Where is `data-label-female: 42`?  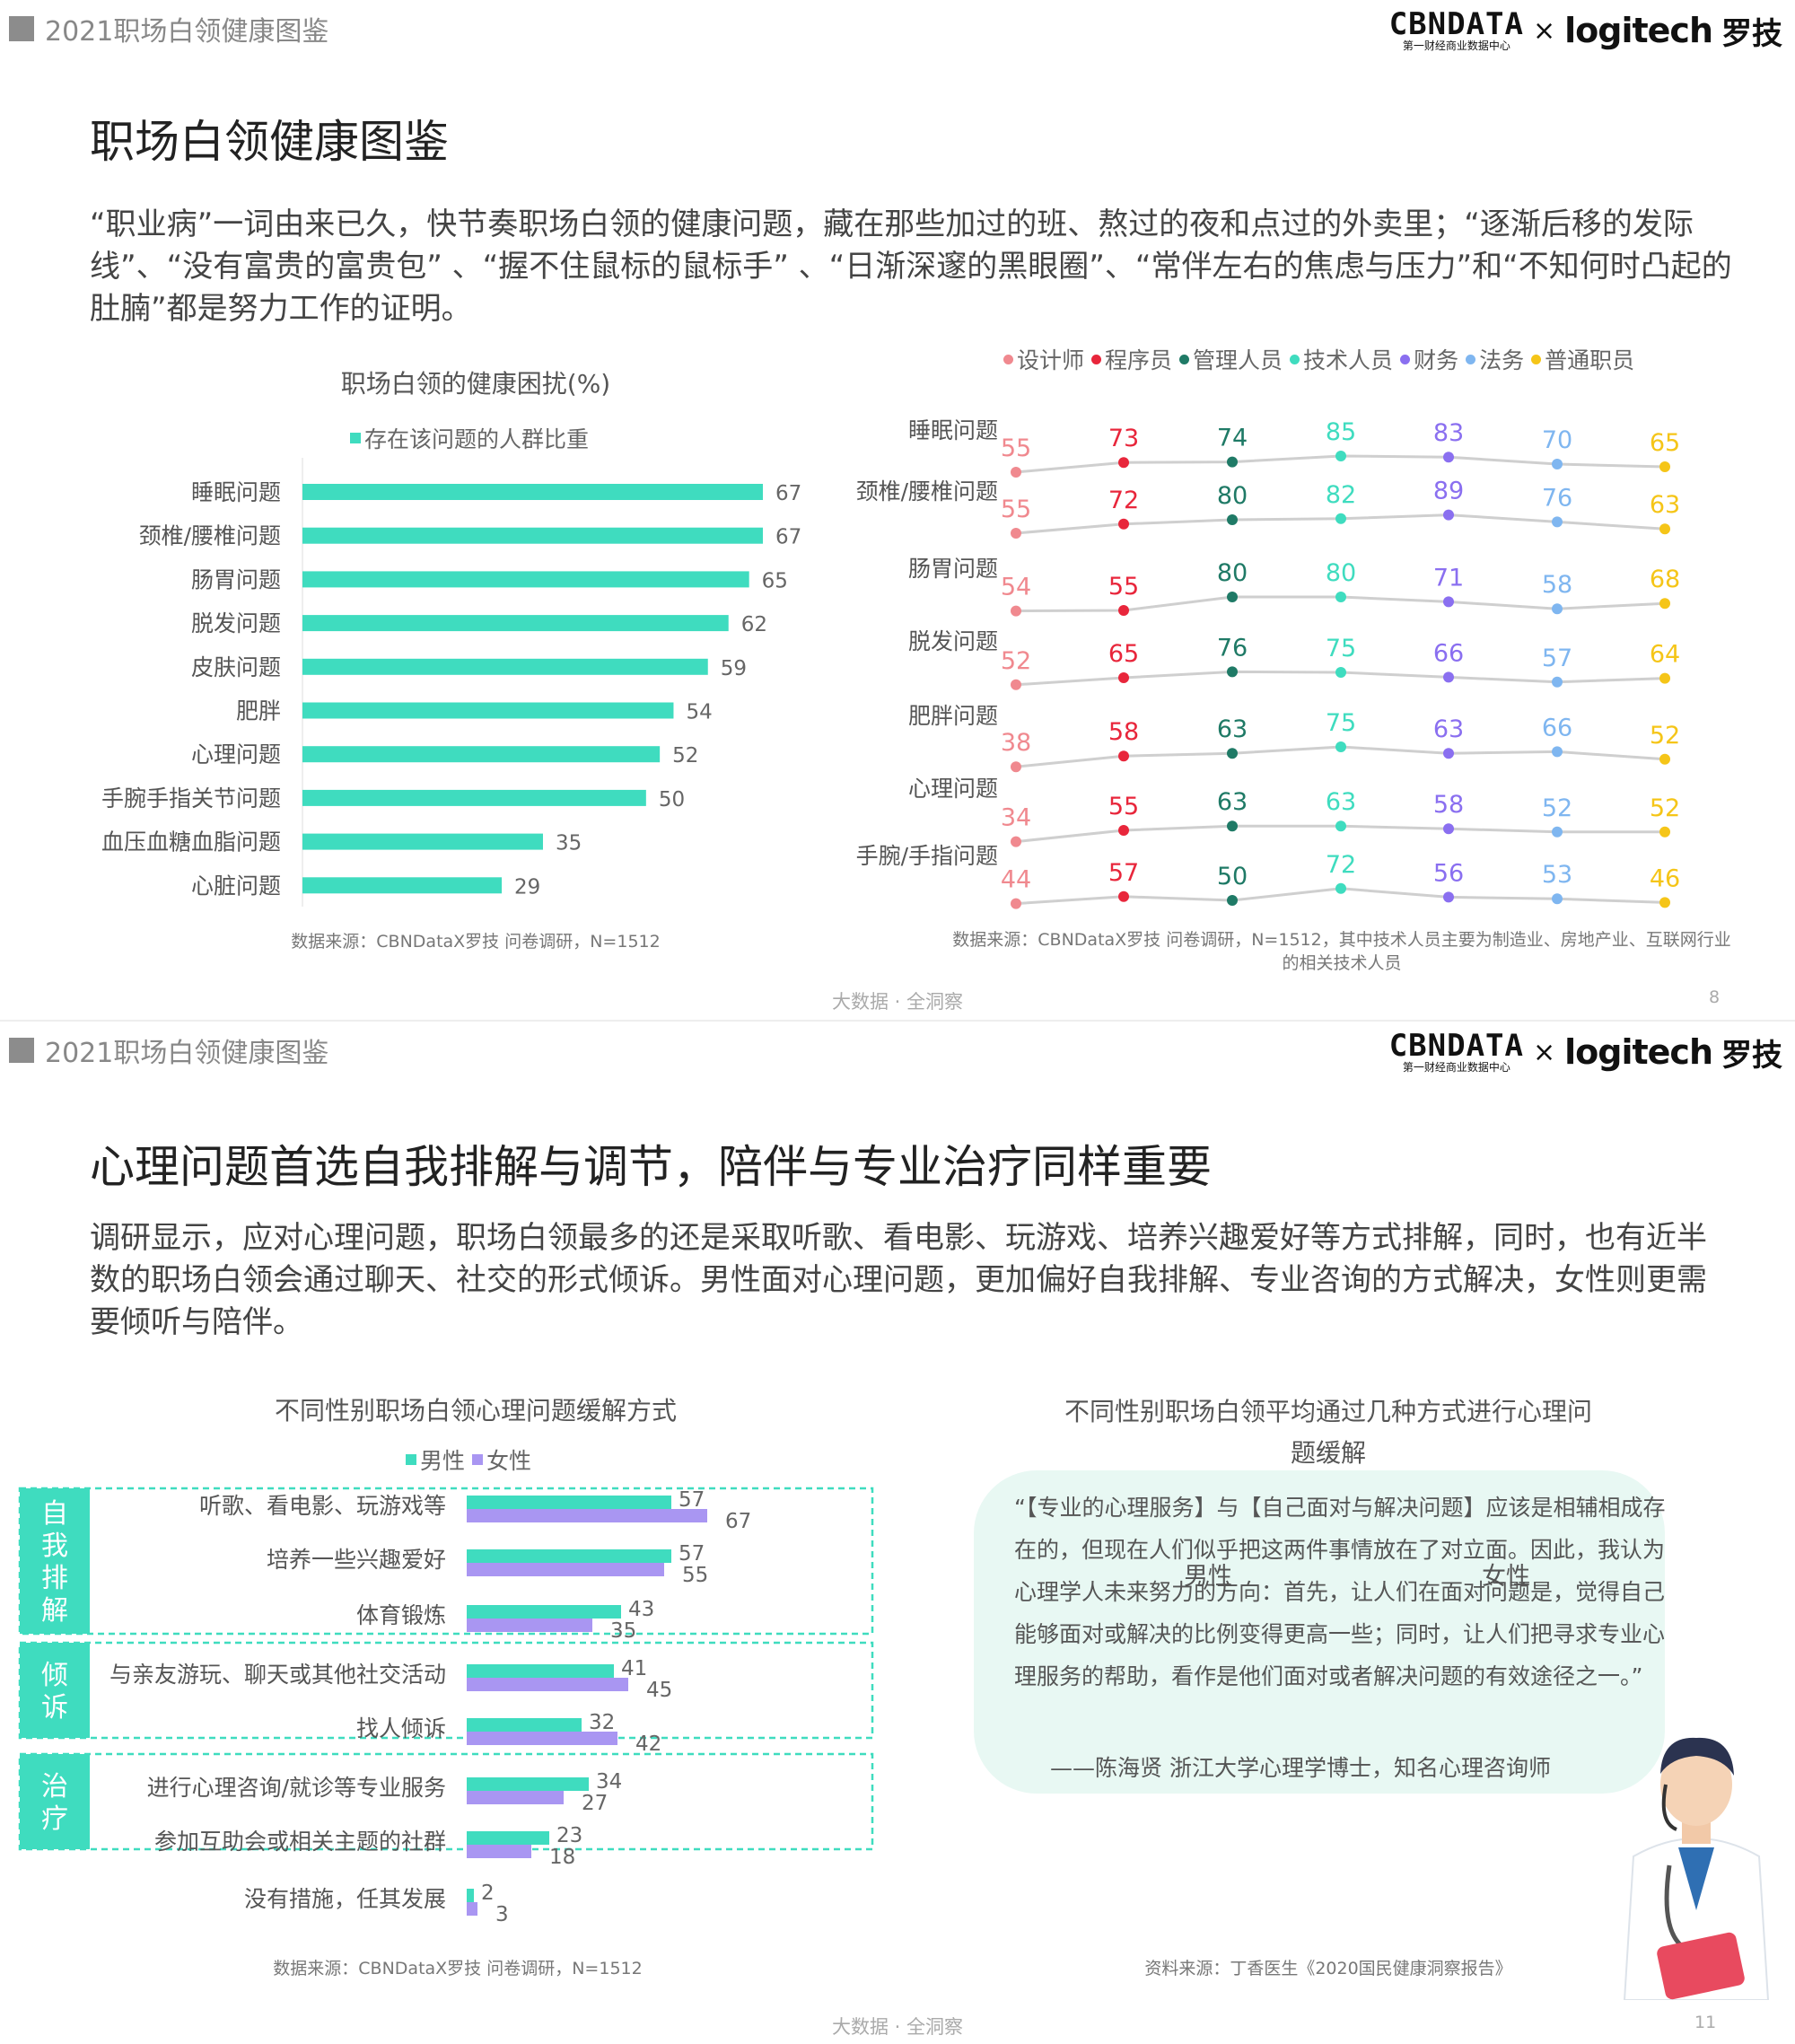
data-label-female: 42 is located at coordinates (648, 1744).